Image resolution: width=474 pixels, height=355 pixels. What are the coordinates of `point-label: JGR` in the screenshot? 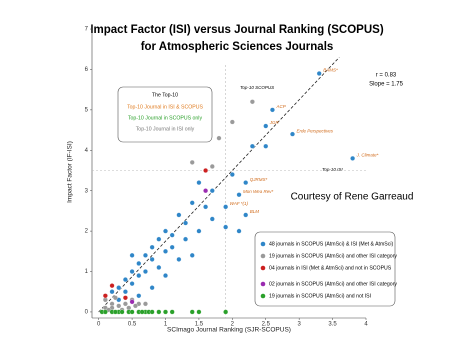 It's located at (274, 122).